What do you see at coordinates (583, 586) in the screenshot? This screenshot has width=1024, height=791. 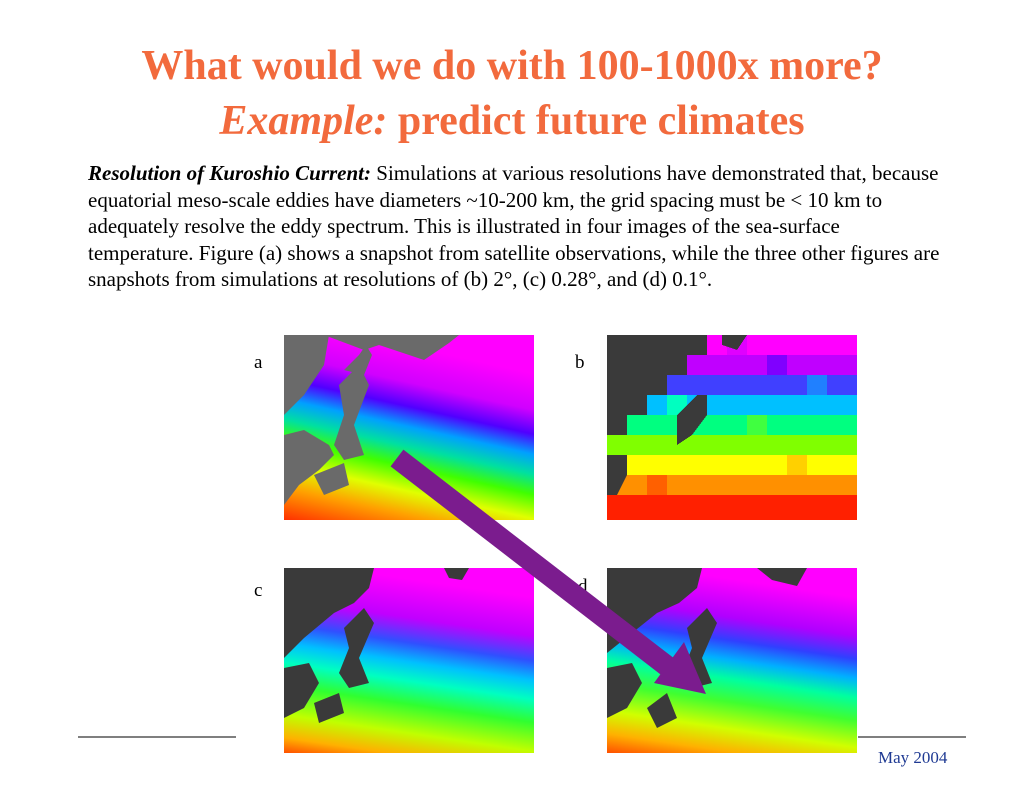 I see `panel-label-d: d` at bounding box center [583, 586].